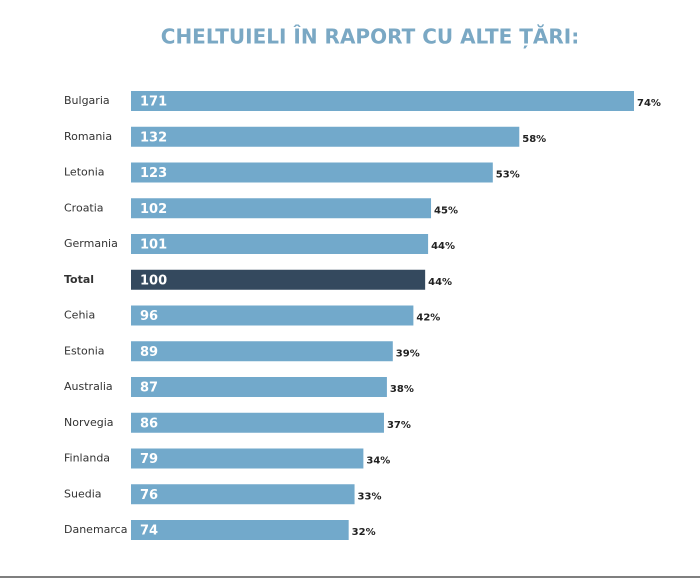 This screenshot has height=583, width=700. What do you see at coordinates (508, 175) in the screenshot?
I see `percentage-label: 53%` at bounding box center [508, 175].